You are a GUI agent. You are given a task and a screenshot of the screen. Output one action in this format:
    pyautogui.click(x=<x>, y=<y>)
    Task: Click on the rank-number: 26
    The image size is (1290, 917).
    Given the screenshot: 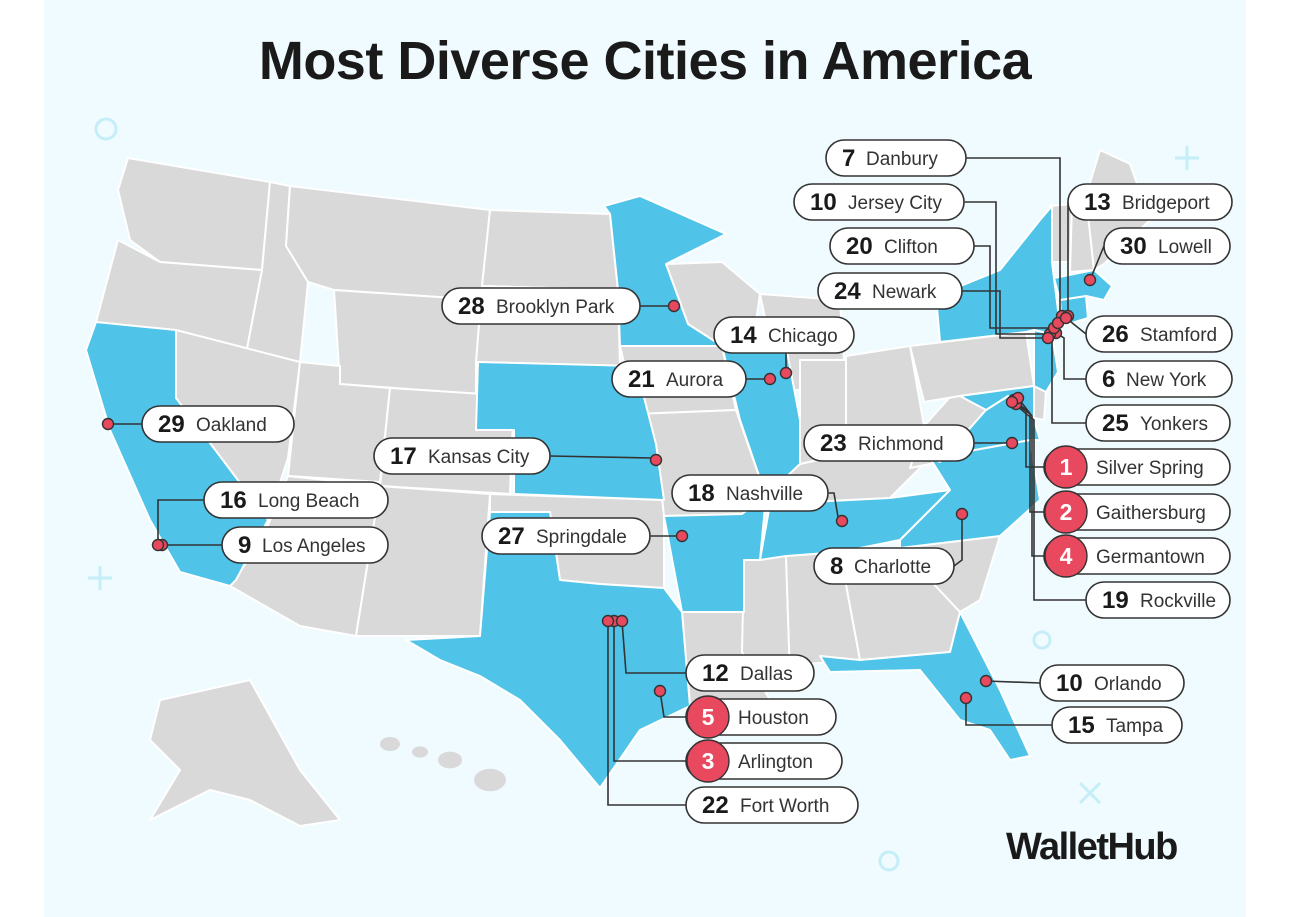 What is the action you would take?
    pyautogui.click(x=1115, y=334)
    